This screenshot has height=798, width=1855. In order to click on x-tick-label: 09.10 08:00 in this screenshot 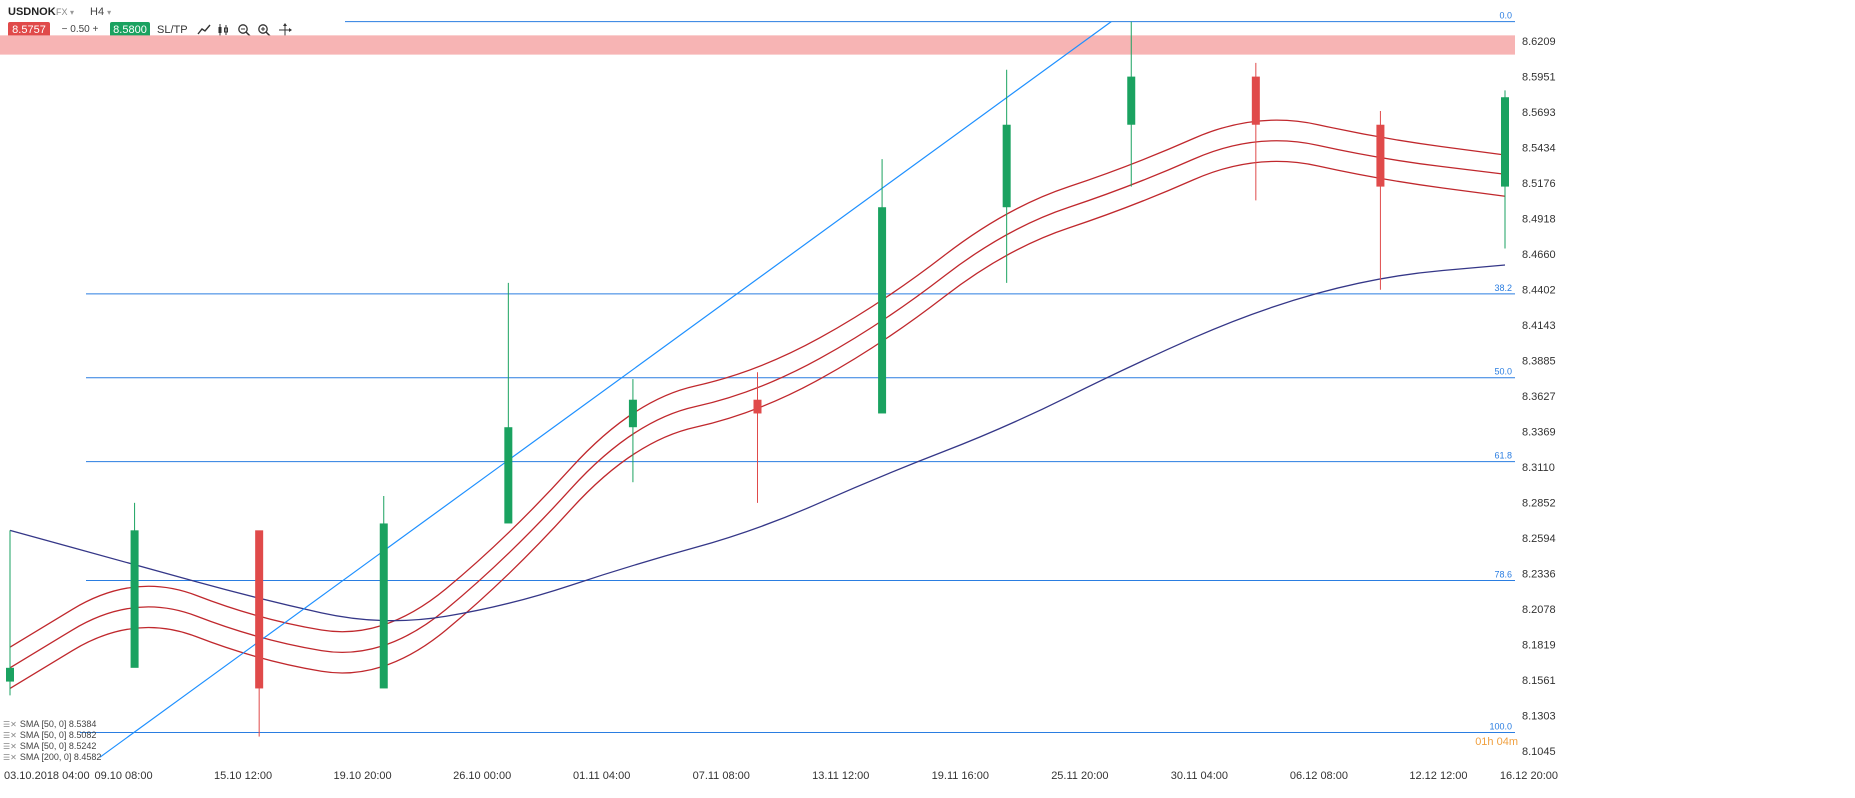, I will do `click(123, 776)`.